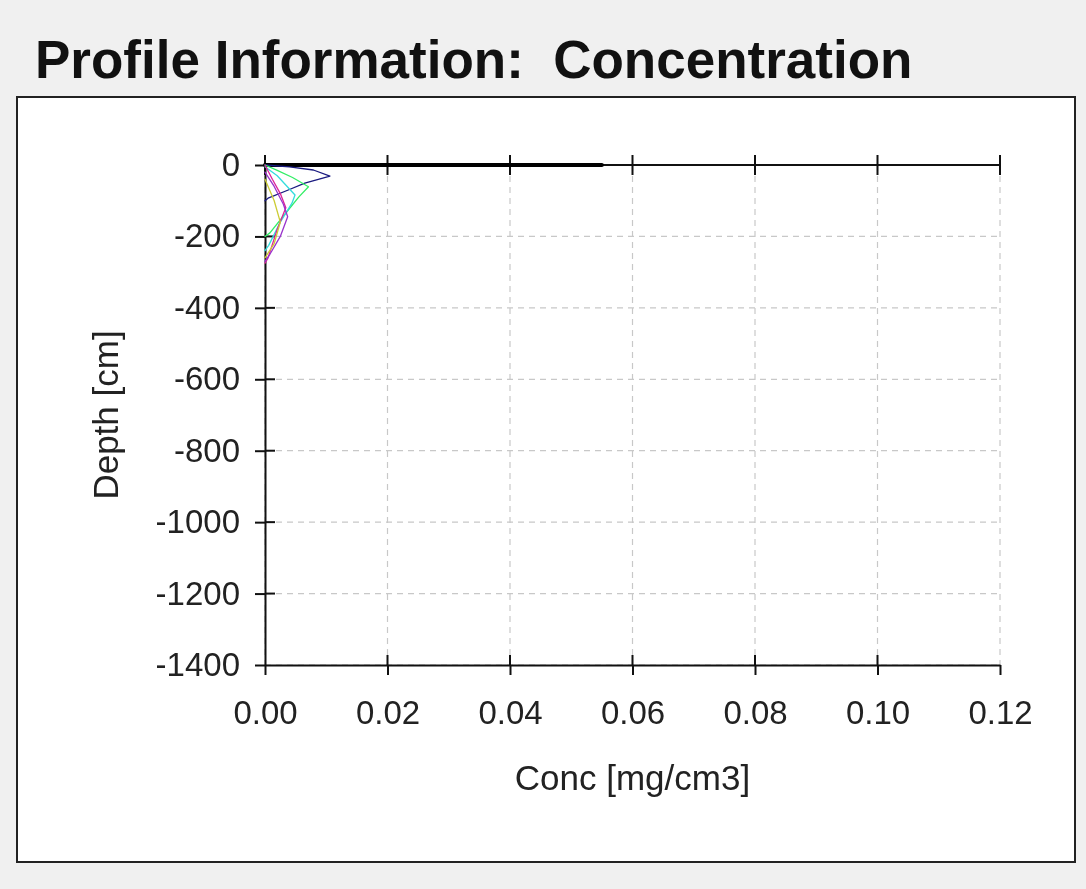 This screenshot has width=1086, height=889. I want to click on x-tick-label: 0.02, so click(388, 713).